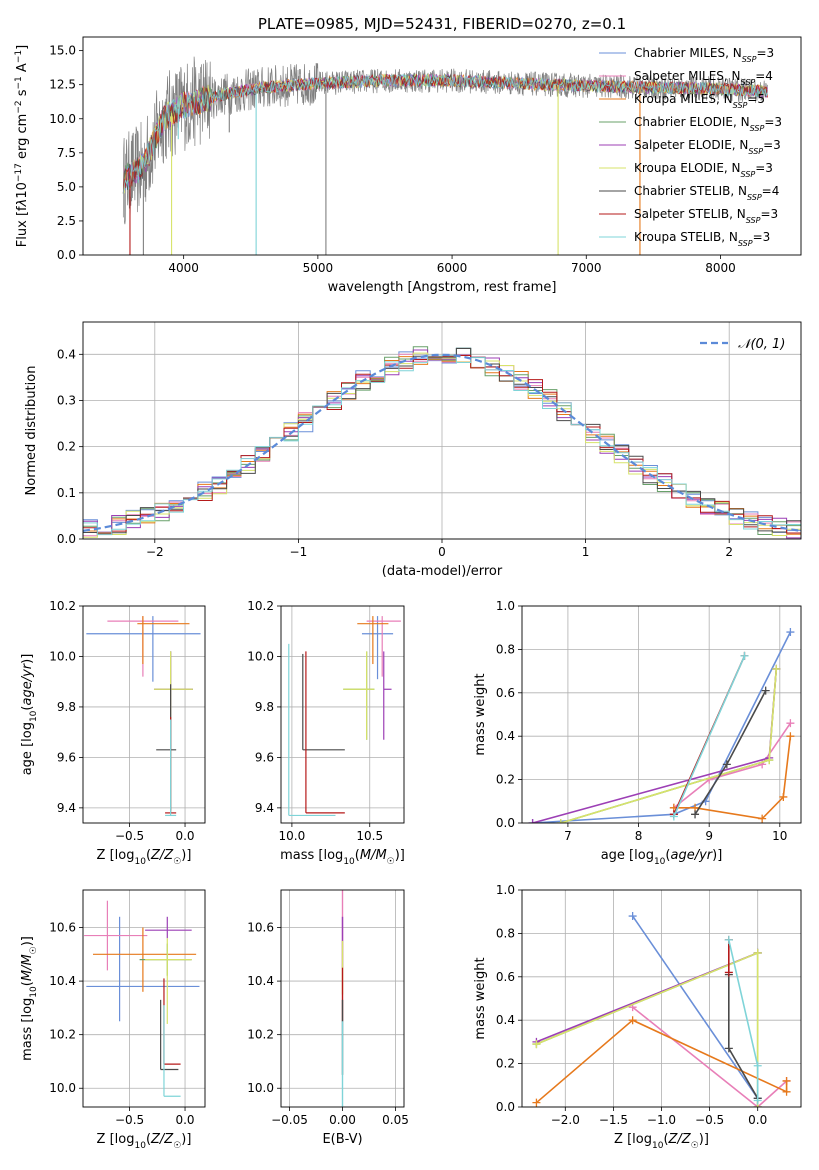 Image resolution: width=819 pixels, height=1170 pixels. Describe the element at coordinates (720, 268) in the screenshot. I see `x-tick-label: 8000` at that location.